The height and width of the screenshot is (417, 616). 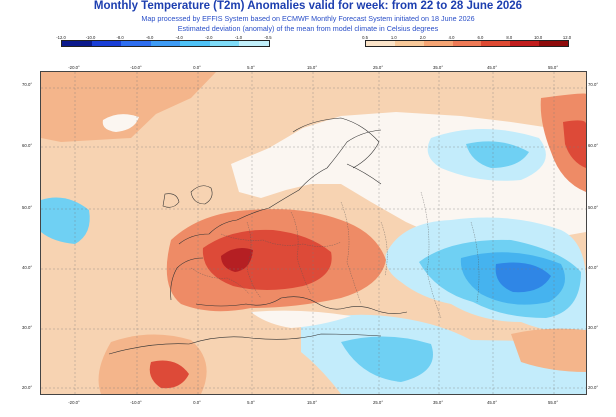 What do you see at coordinates (497, 154) in the screenshot?
I see `northern-cool-core` at bounding box center [497, 154].